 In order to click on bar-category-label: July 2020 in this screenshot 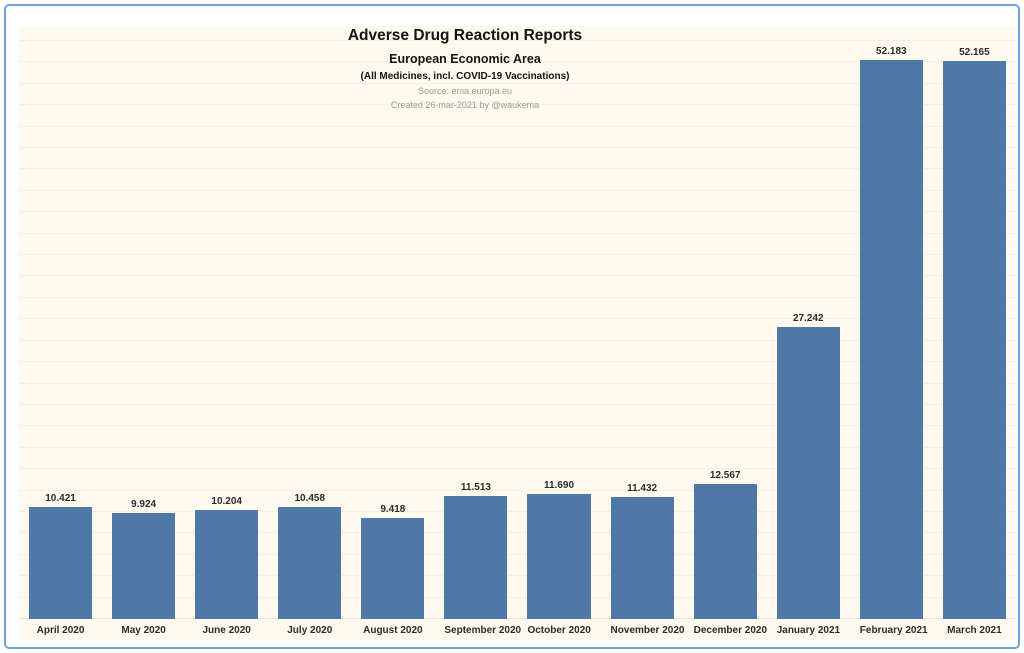, I will do `click(310, 630)`.